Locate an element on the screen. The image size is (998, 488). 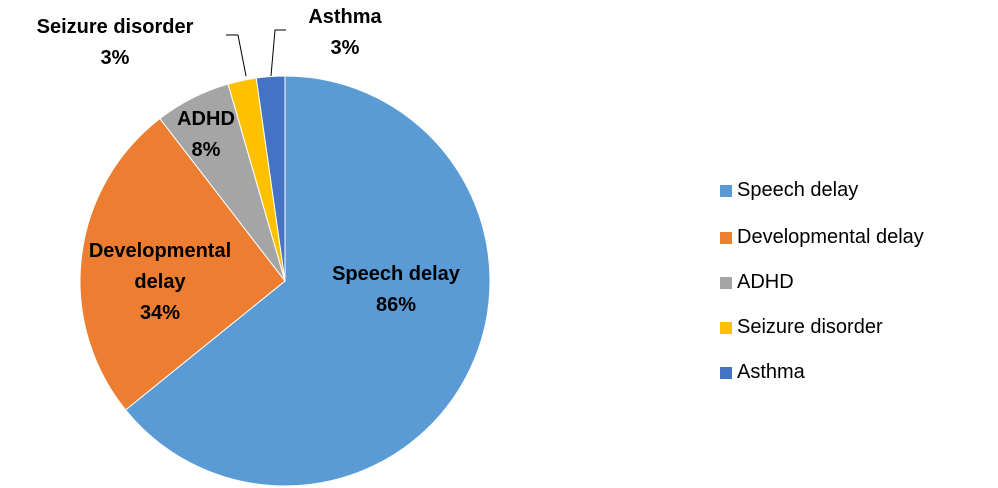
data-label: ADHD 8% is located at coordinates (206, 135).